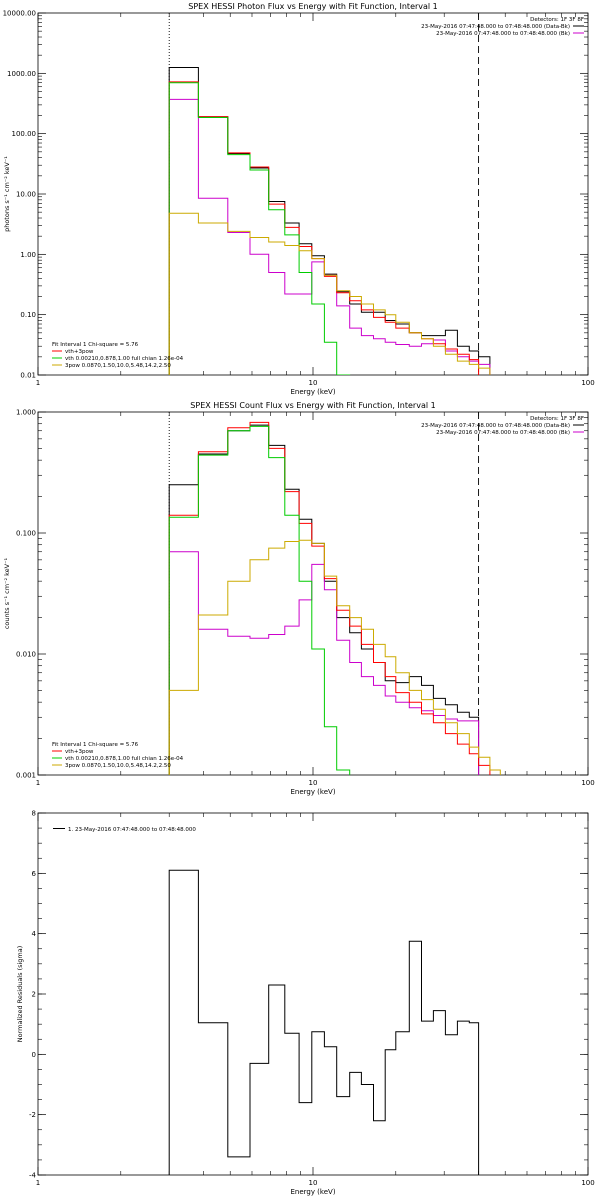 This screenshot has height=1200, width=600. Describe the element at coordinates (34, 1055) in the screenshot. I see `y-tick-label: 0` at that location.